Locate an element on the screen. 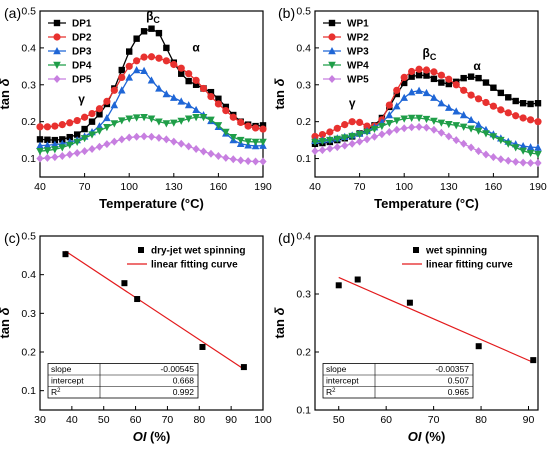 The height and width of the screenshot is (455, 550). x-tick-label: 160 is located at coordinates (219, 187).